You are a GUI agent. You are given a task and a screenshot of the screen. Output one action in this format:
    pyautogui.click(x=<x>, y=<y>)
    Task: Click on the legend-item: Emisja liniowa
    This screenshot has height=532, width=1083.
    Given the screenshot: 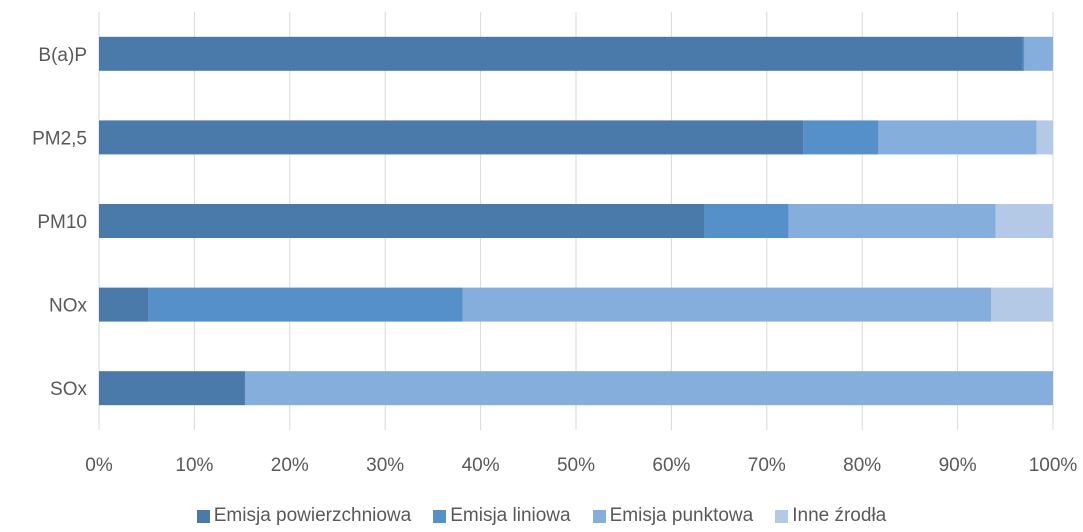 What is the action you would take?
    pyautogui.click(x=502, y=516)
    